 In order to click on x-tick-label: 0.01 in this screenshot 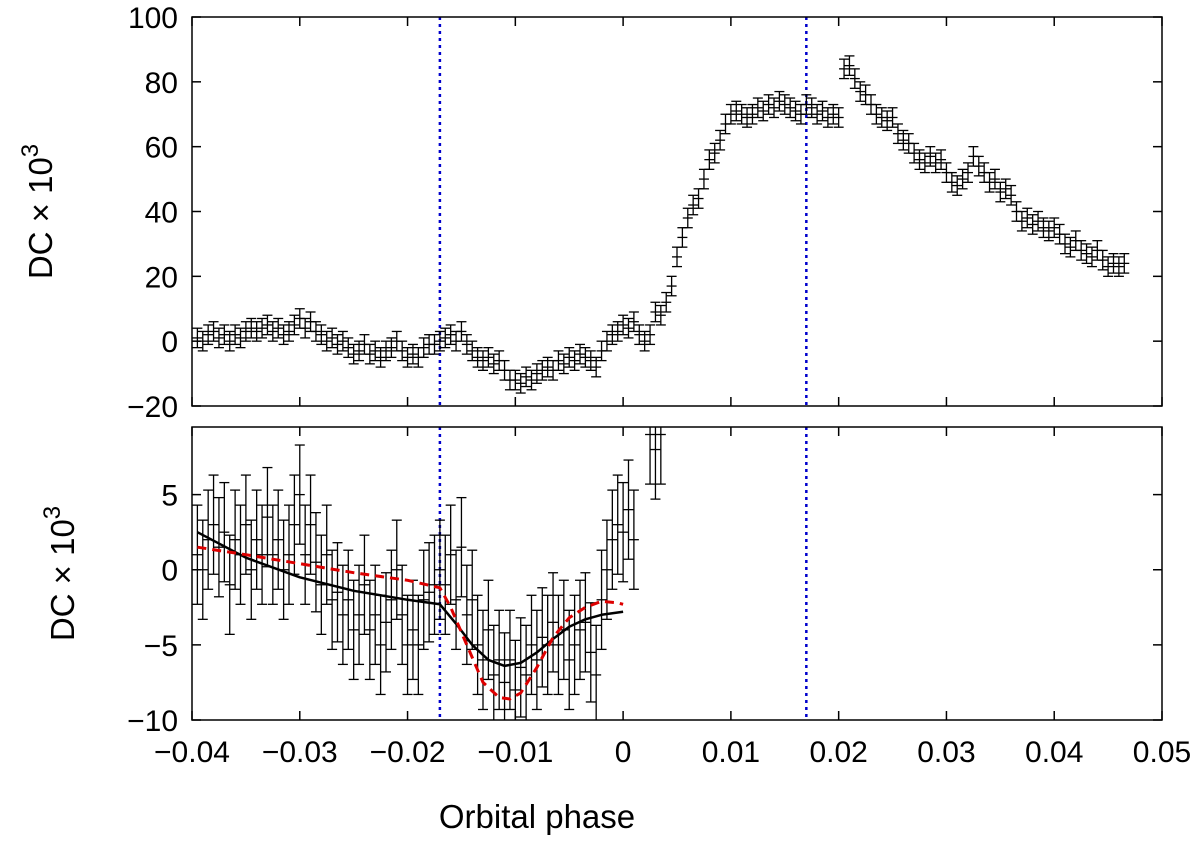, I will do `click(731, 752)`.